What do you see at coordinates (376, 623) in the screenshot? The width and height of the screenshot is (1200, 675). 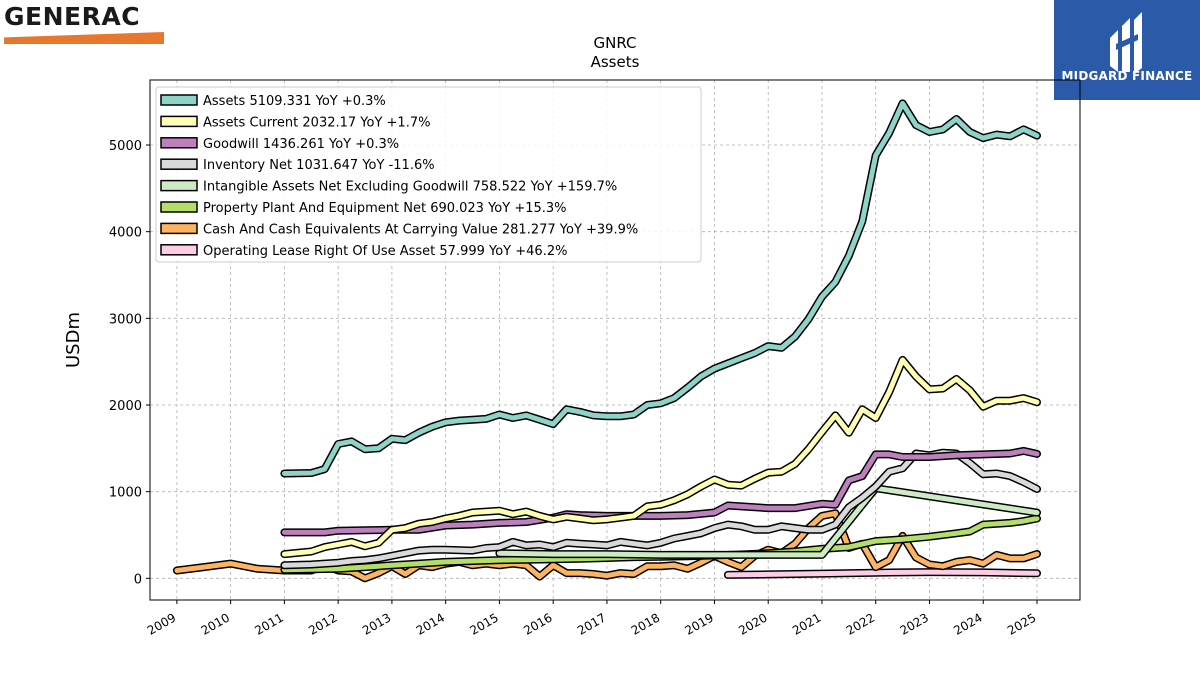 I see `x-tick-label: 2013` at bounding box center [376, 623].